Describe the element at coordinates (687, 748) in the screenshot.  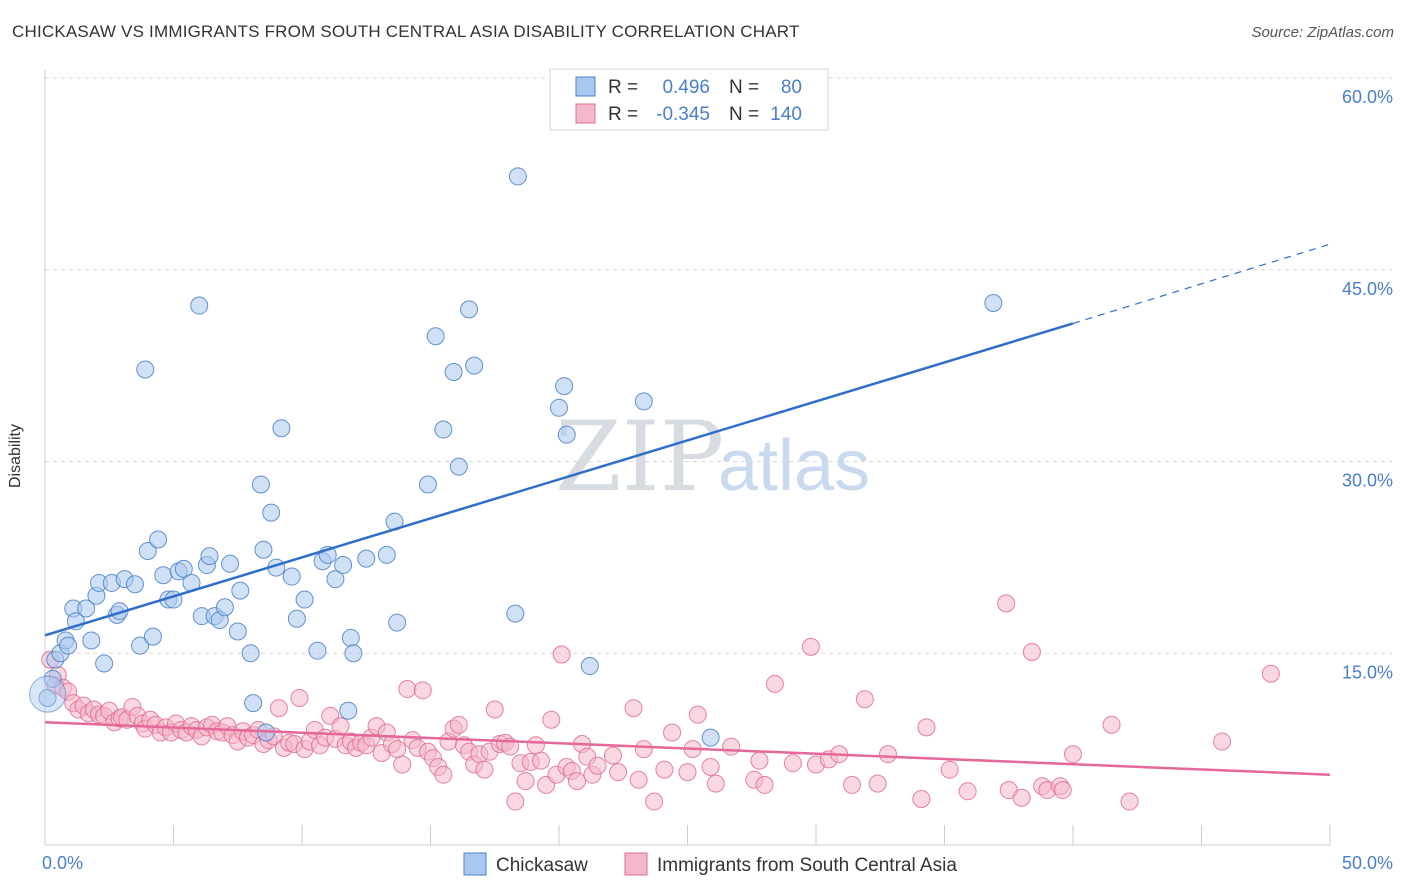
I see `trend-line-immigrants` at that location.